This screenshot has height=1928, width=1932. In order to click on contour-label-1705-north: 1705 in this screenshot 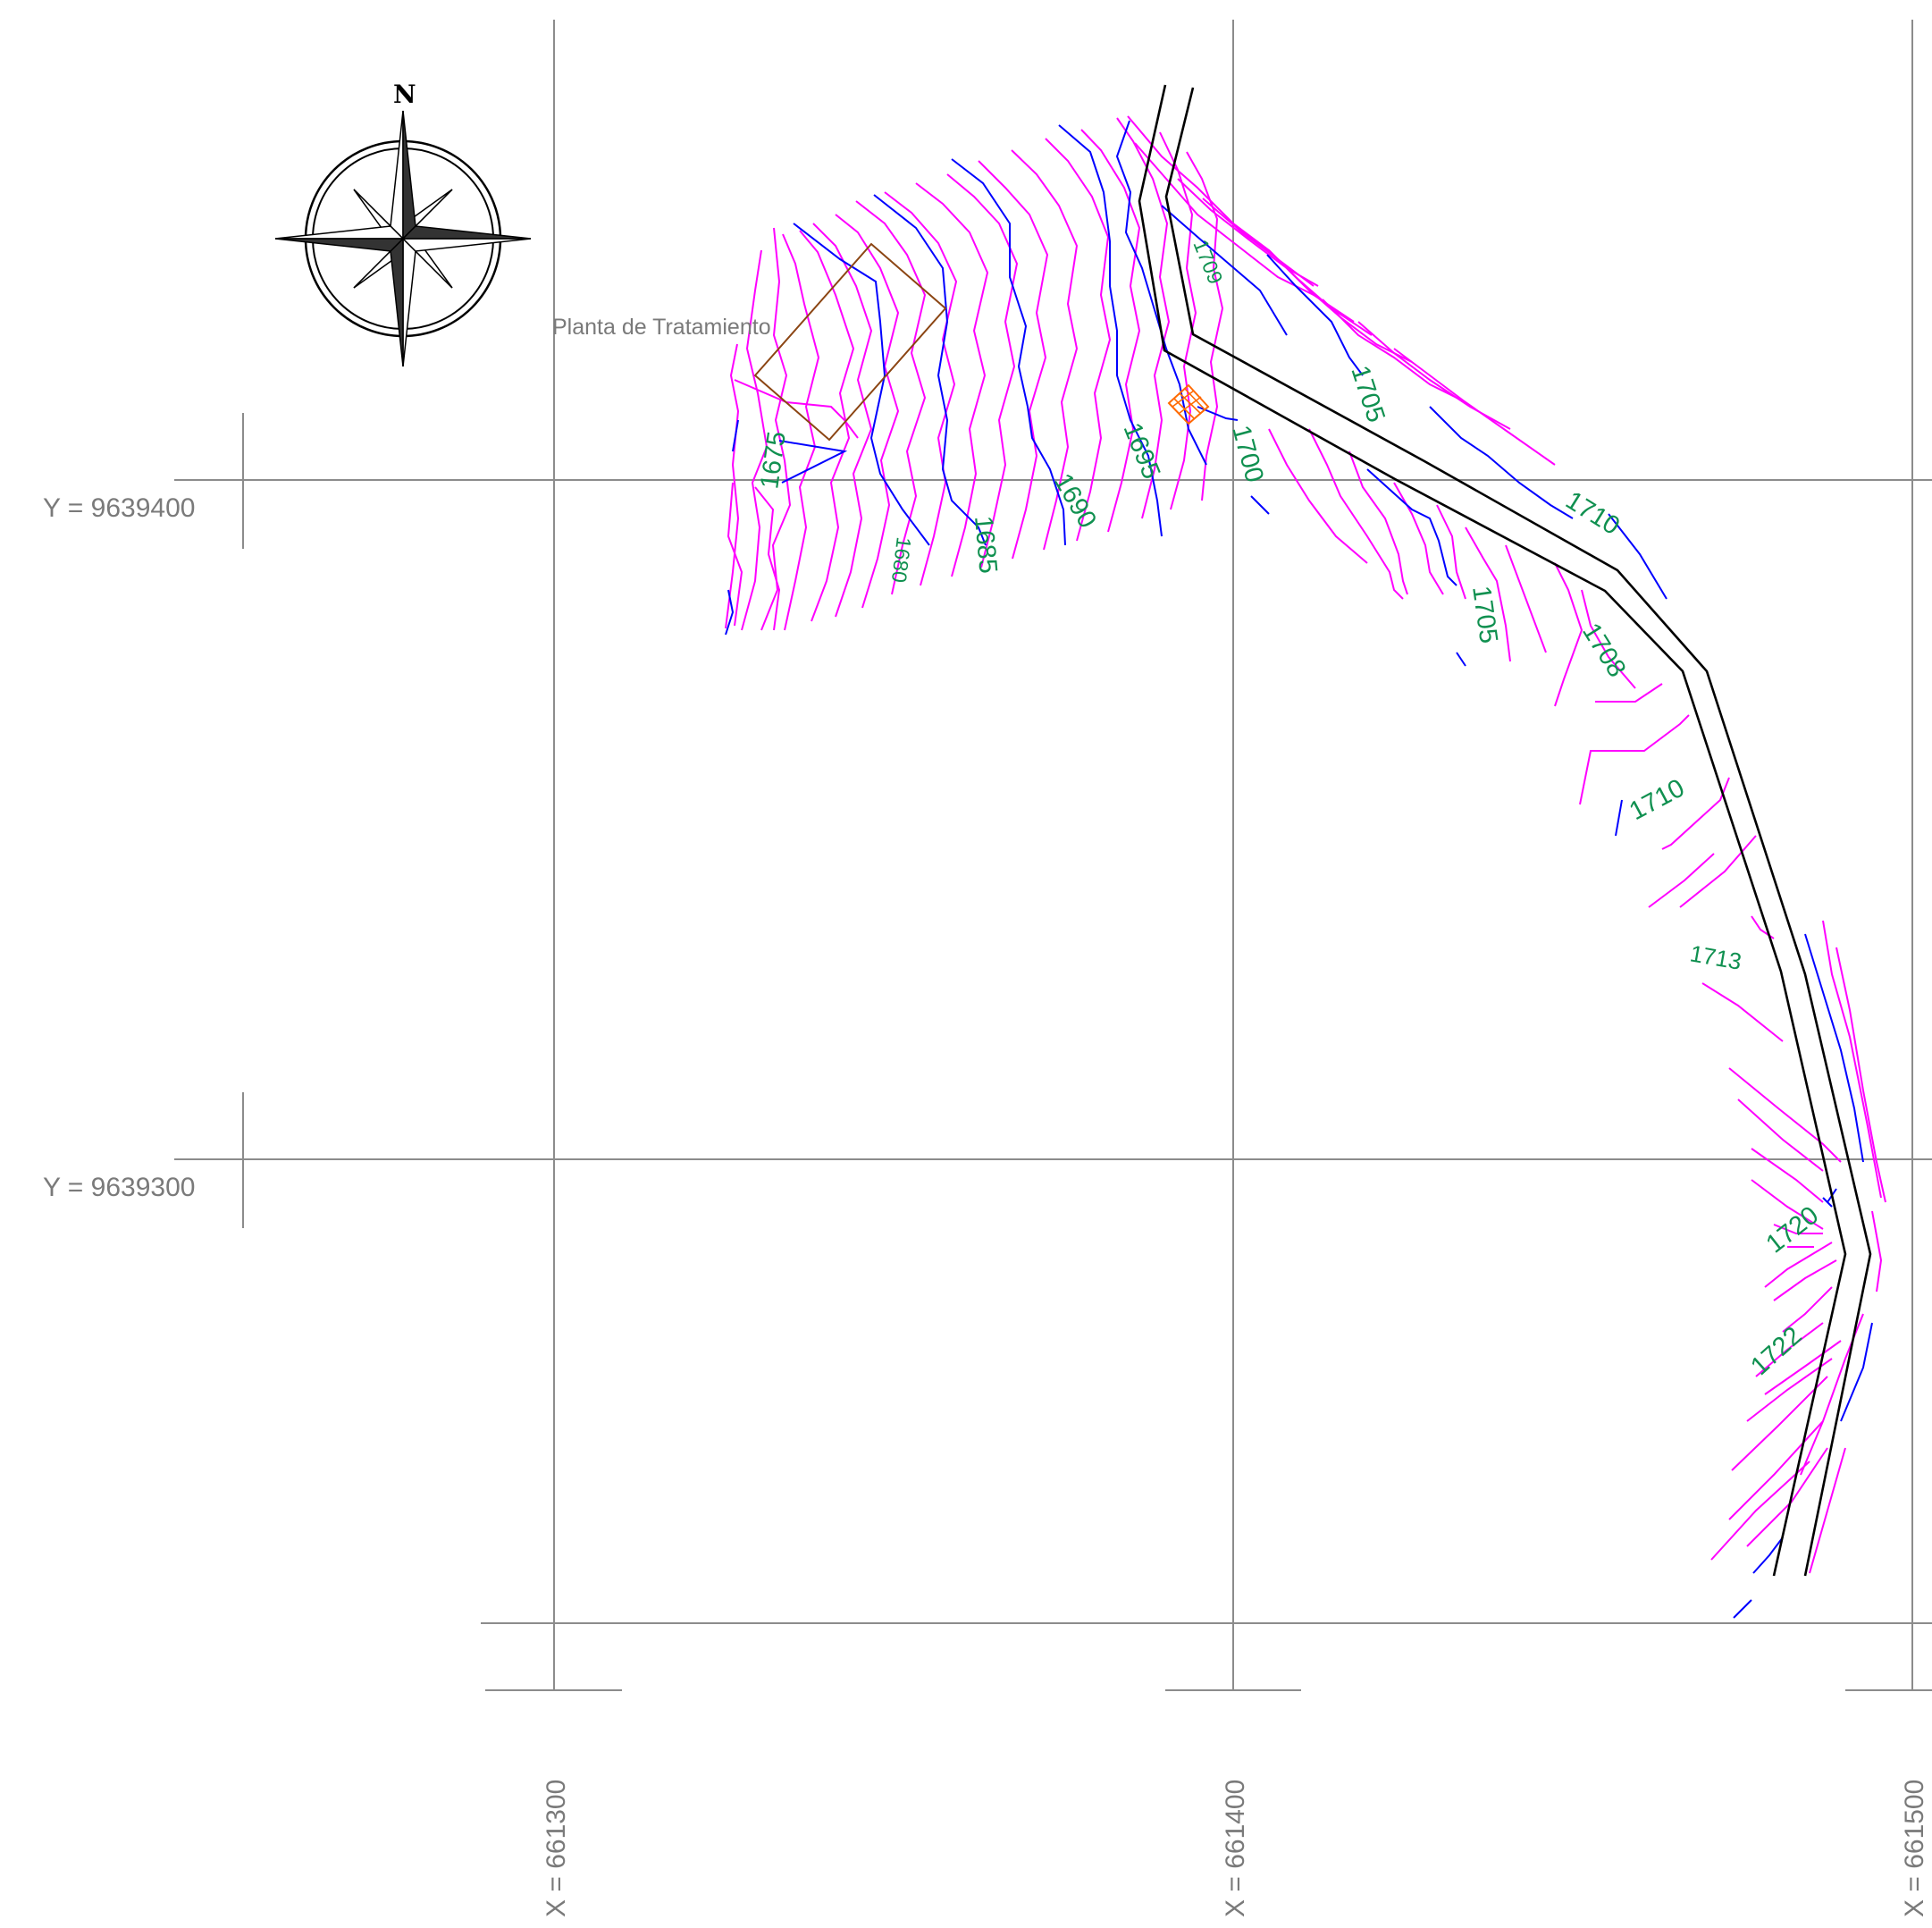, I will do `click(1367, 393)`.